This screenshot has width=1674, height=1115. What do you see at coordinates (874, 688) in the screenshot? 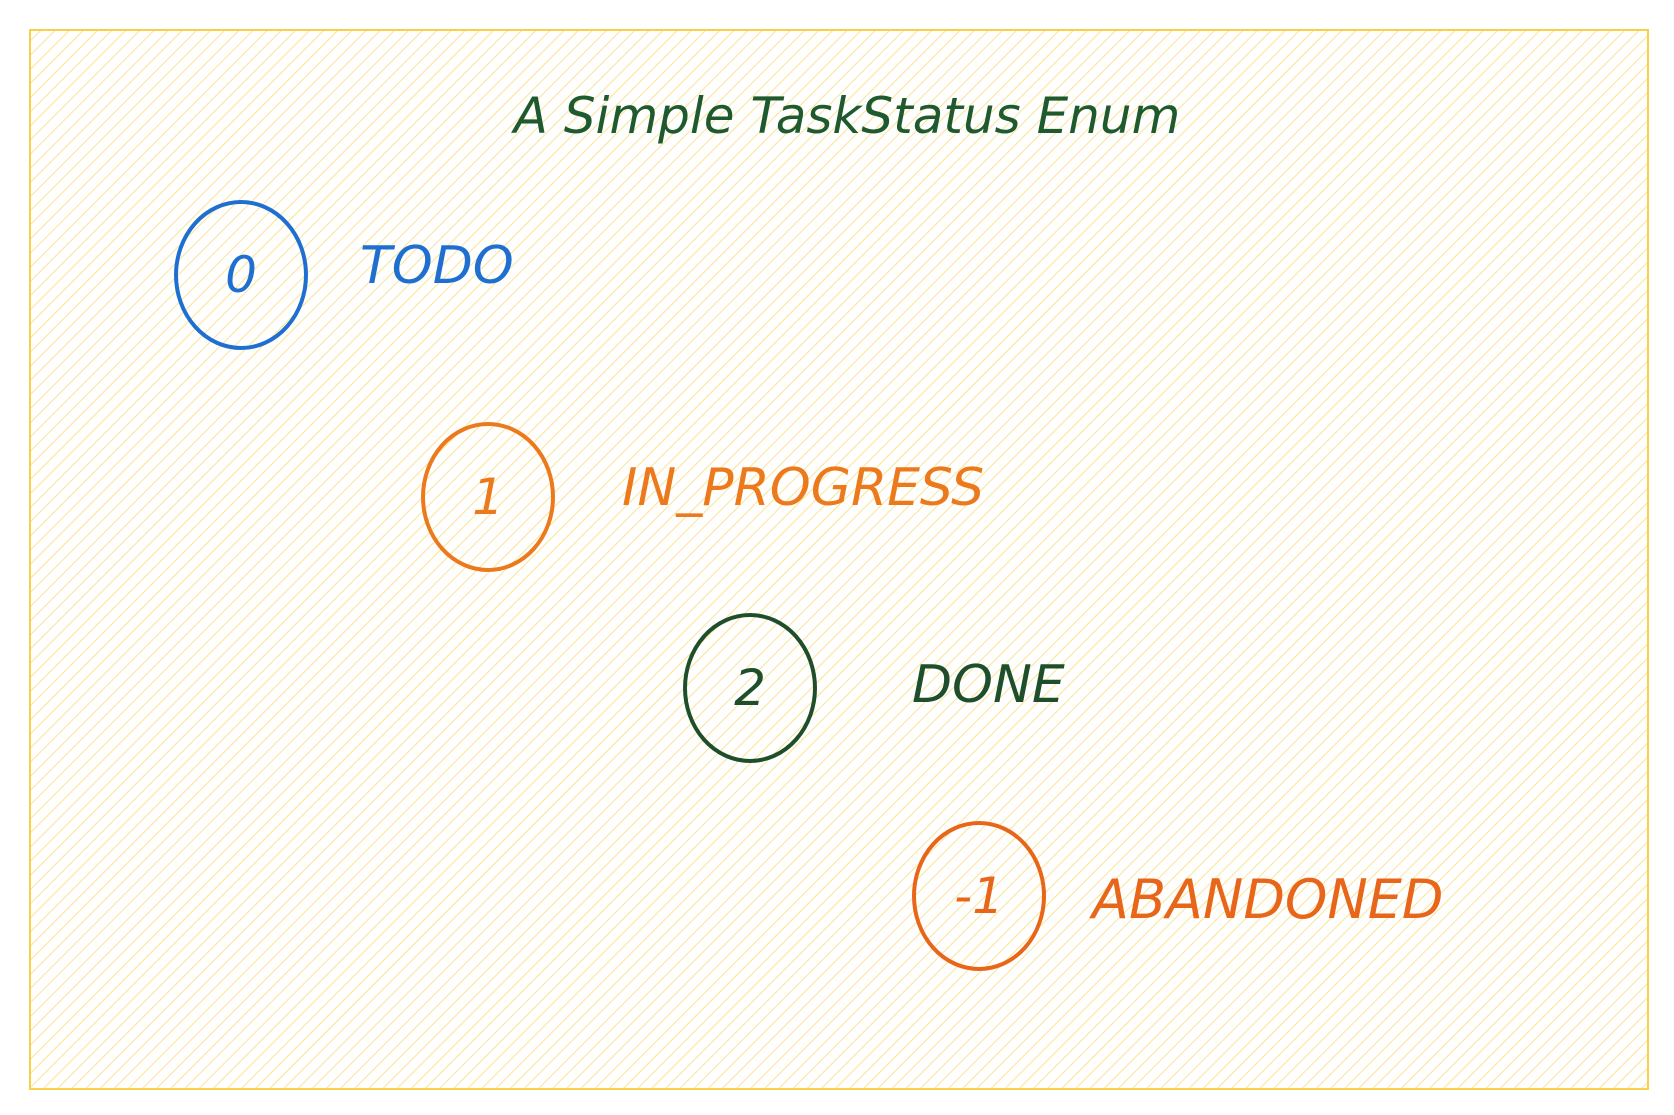
I see `enum-item-done: 2 DONE` at bounding box center [874, 688].